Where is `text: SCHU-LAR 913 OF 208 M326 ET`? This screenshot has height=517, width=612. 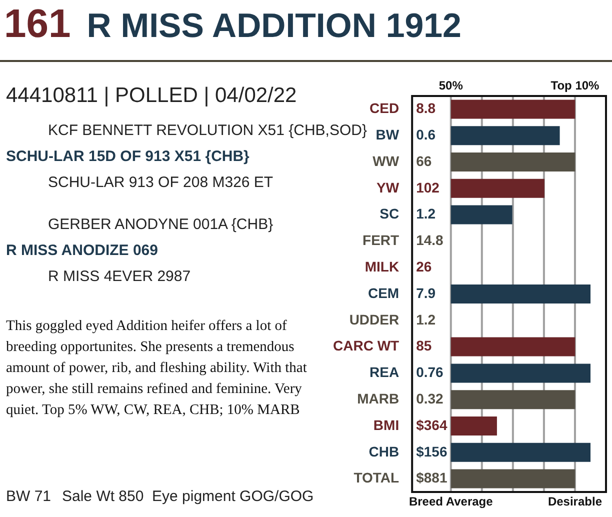
text: SCHU-LAR 913 OF 208 M326 ET is located at coordinates (161, 182).